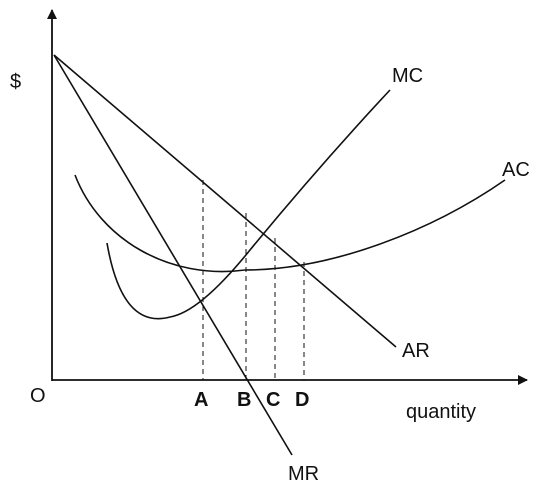 Image resolution: width=558 pixels, height=502 pixels. Describe the element at coordinates (273, 400) in the screenshot. I see `quantity-label-c: C` at that location.